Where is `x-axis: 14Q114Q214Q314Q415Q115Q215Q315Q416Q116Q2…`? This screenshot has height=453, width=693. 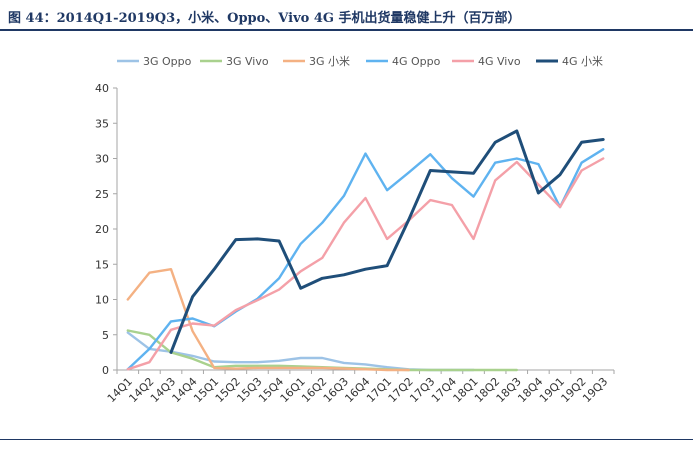 x-axis: 14Q114Q214Q314Q415Q115Q215Q315Q416Q116Q2… is located at coordinates (360, 387).